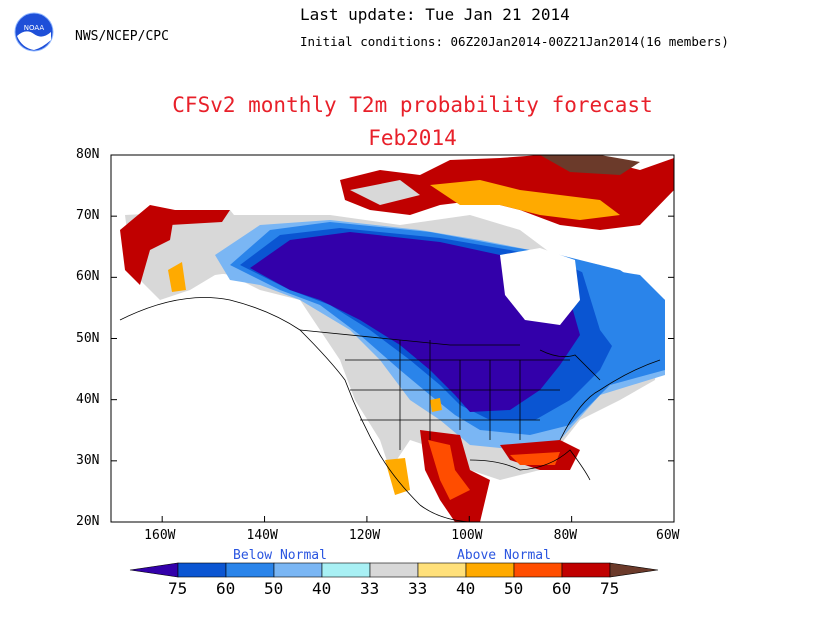  What do you see at coordinates (412, 105) in the screenshot?
I see `chart-title: CFSv2 monthly T2m probability forecast` at bounding box center [412, 105].